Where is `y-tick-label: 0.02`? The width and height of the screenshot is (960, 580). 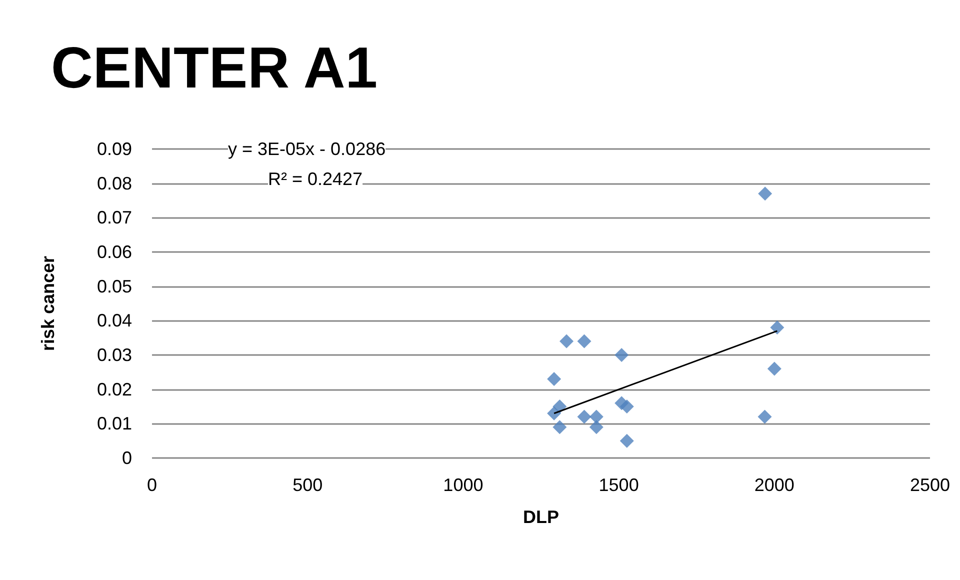
y-tick-label: 0.02 is located at coordinates (114, 389).